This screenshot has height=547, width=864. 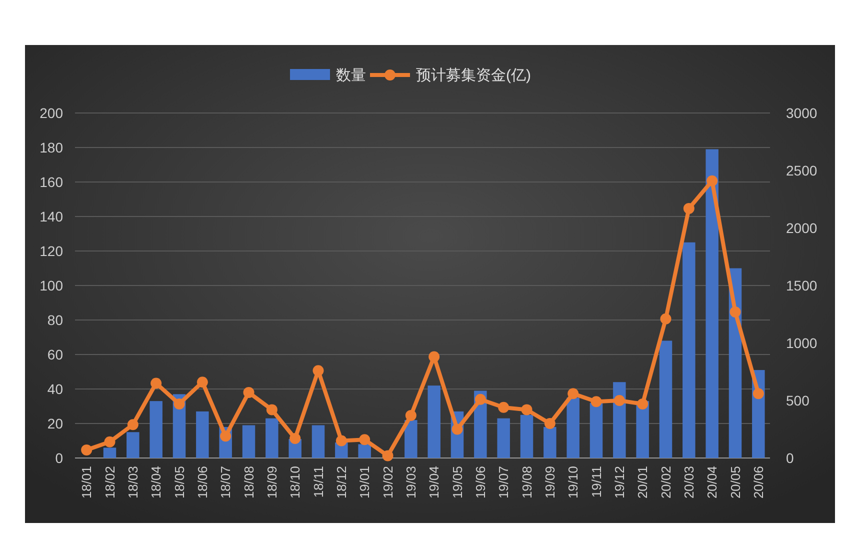 I want to click on y-tick-label: 100, so click(x=52, y=286).